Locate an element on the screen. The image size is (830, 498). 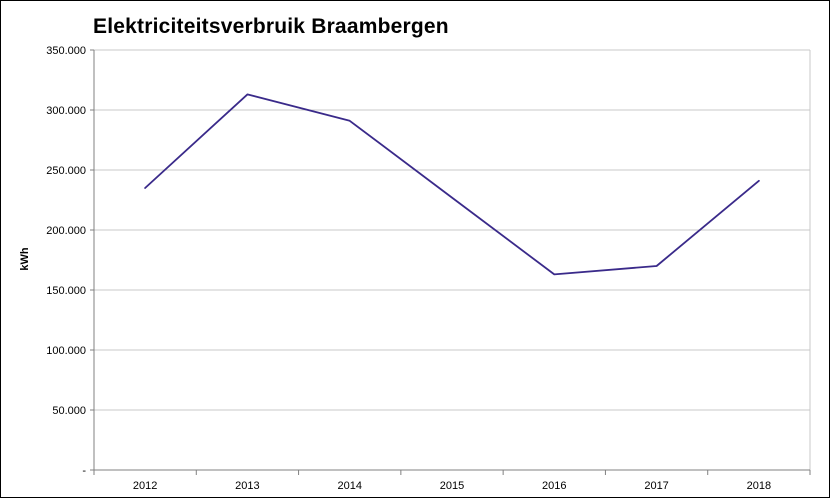
x-tick-label: 2012 is located at coordinates (145, 486).